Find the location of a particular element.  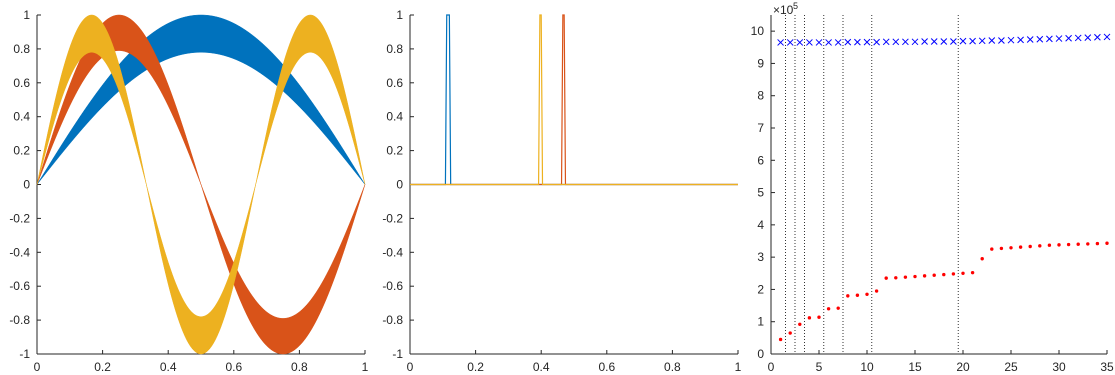

chart1-x-tick-label: 1 is located at coordinates (365, 367).